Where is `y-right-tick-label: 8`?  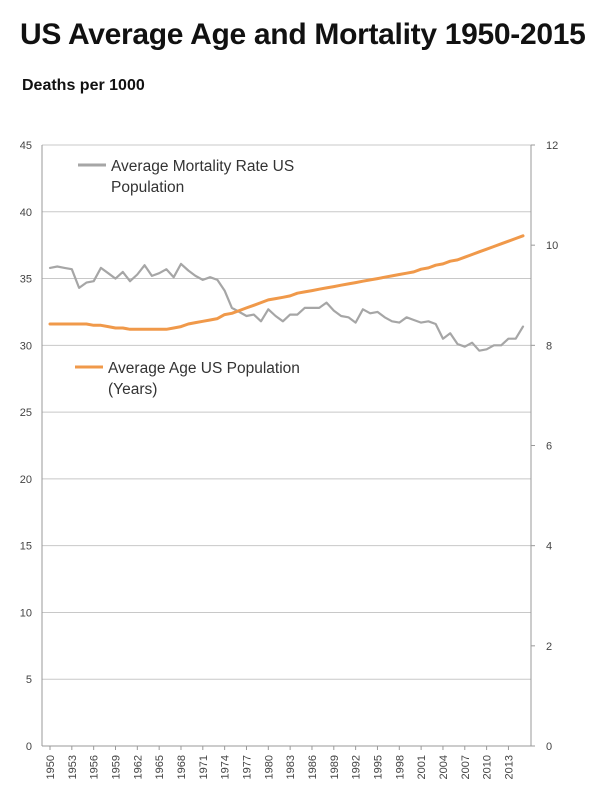
y-right-tick-label: 8 is located at coordinates (549, 346).